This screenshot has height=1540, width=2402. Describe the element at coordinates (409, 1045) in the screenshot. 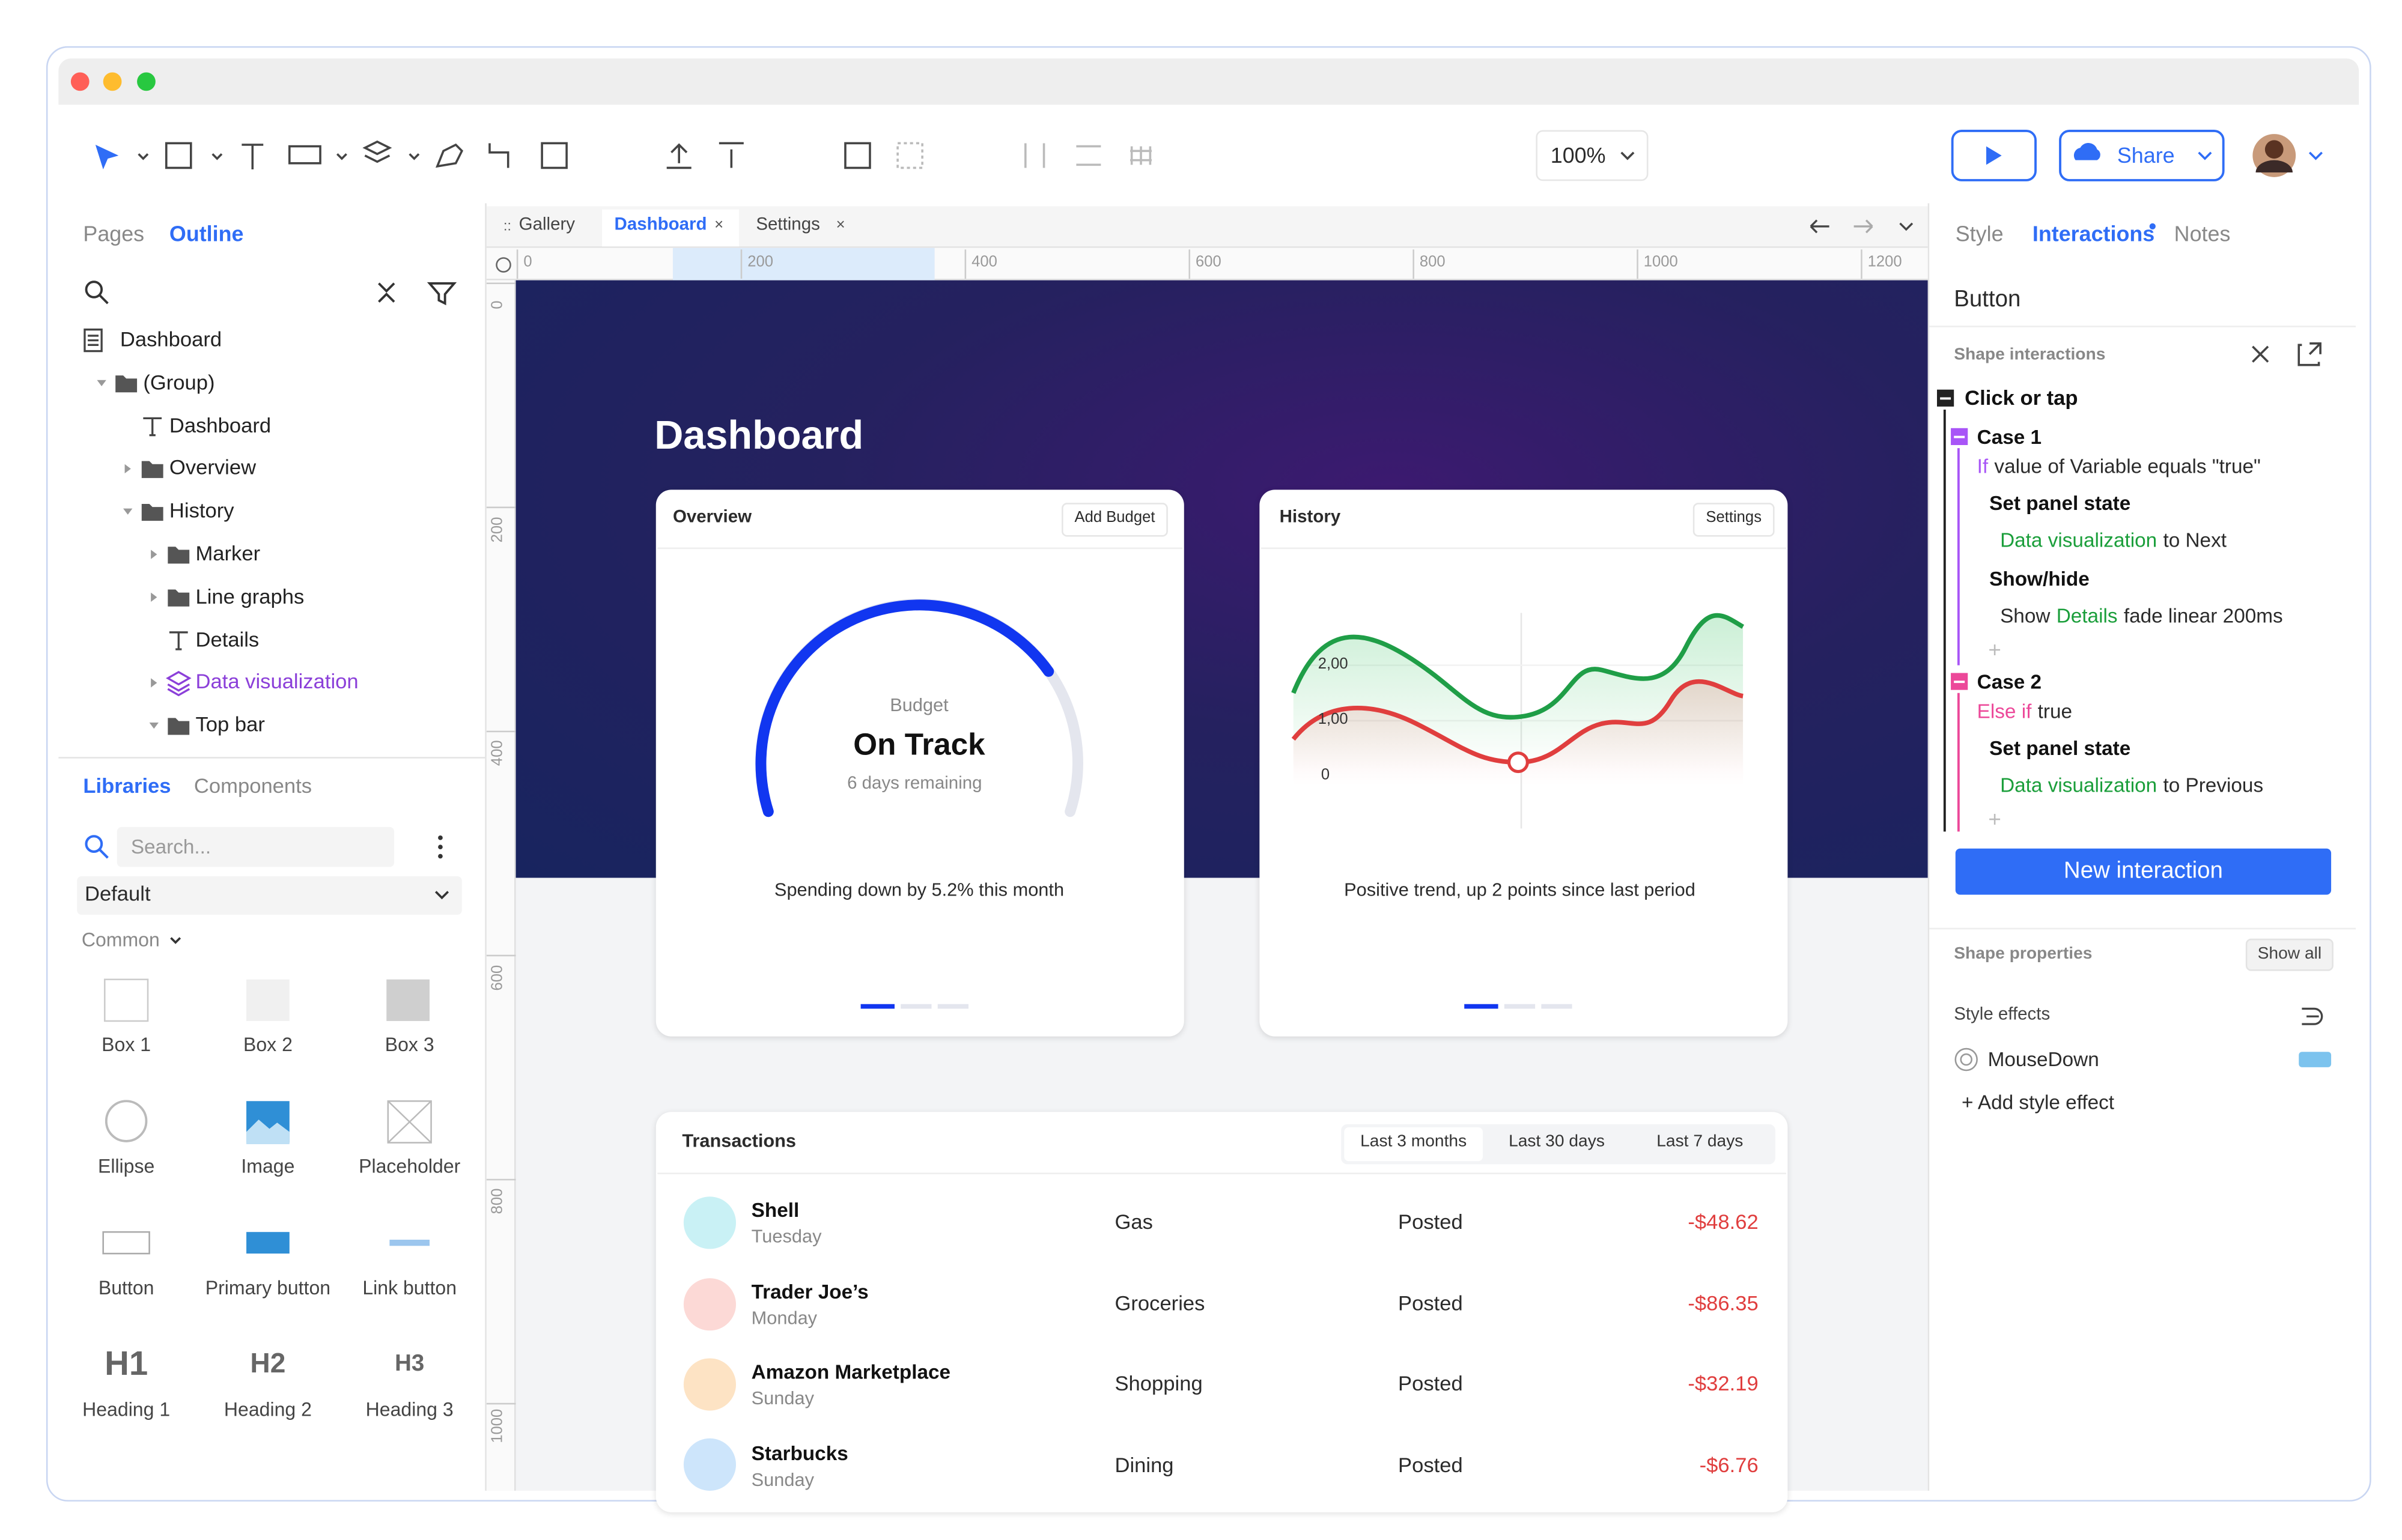

I see `library-item: Box 3` at that location.